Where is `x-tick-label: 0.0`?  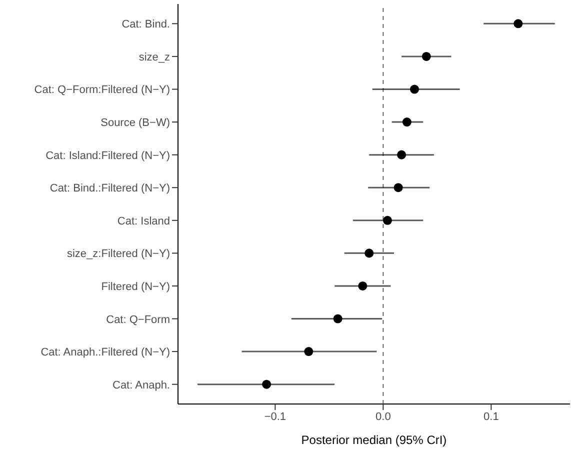 x-tick-label: 0.0 is located at coordinates (383, 416).